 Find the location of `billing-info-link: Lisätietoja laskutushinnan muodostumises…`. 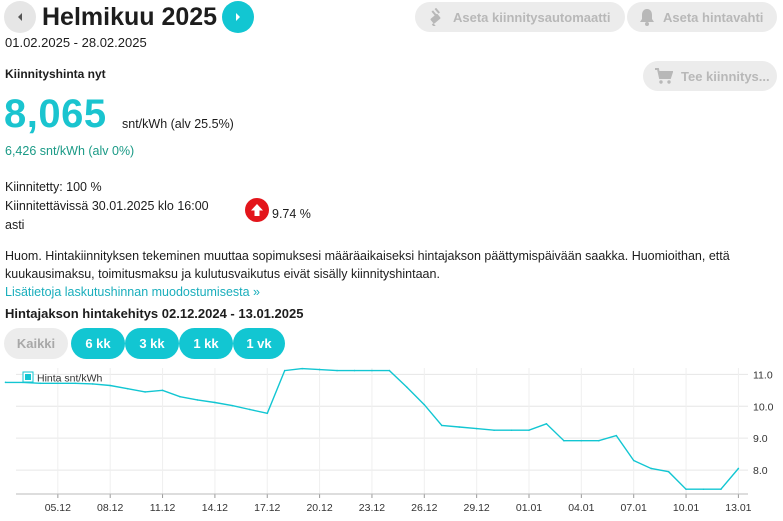

billing-info-link: Lisätietoja laskutushinnan muodostumises… is located at coordinates (133, 292).